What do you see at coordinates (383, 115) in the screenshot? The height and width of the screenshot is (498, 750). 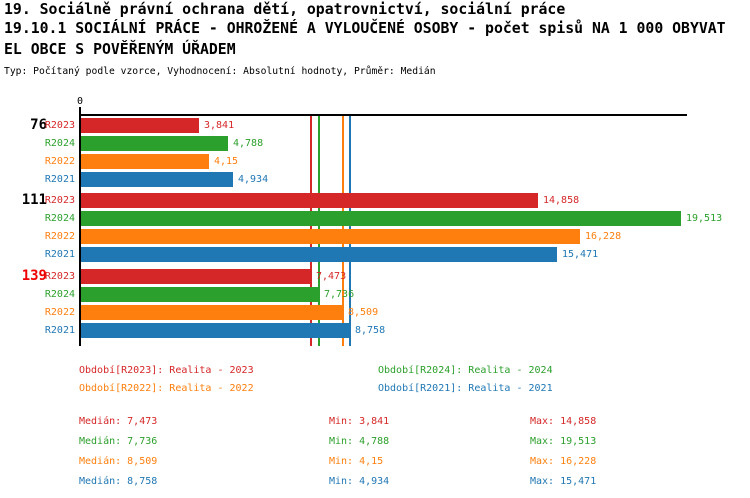 I see `value-axis-line` at bounding box center [383, 115].